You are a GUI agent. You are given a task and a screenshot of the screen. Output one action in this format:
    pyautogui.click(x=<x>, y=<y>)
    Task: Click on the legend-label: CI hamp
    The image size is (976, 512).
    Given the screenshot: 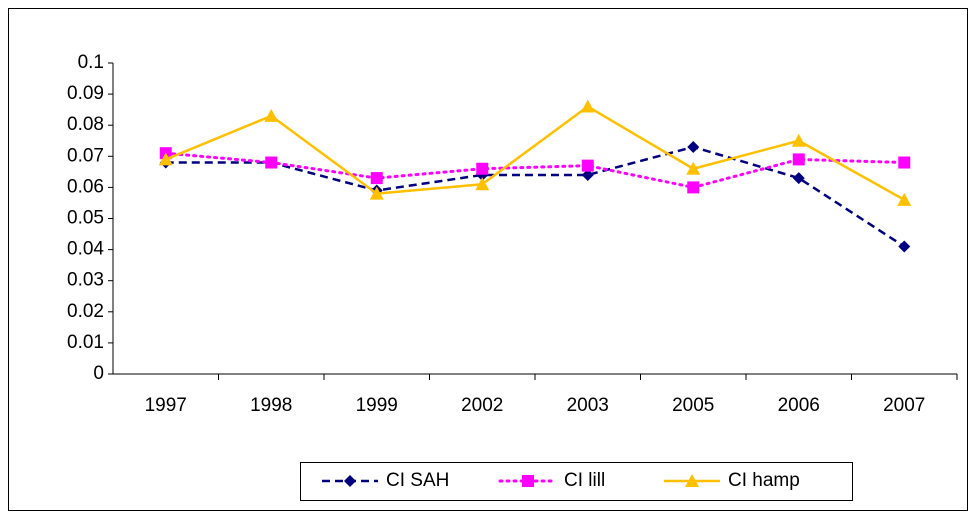 What is the action you would take?
    pyautogui.click(x=764, y=480)
    